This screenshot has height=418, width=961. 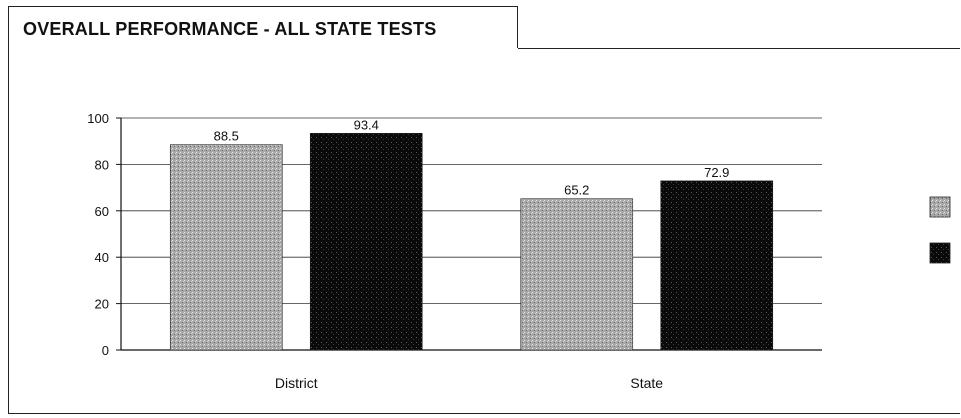 I want to click on y-tick-label: 100, so click(x=98, y=118).